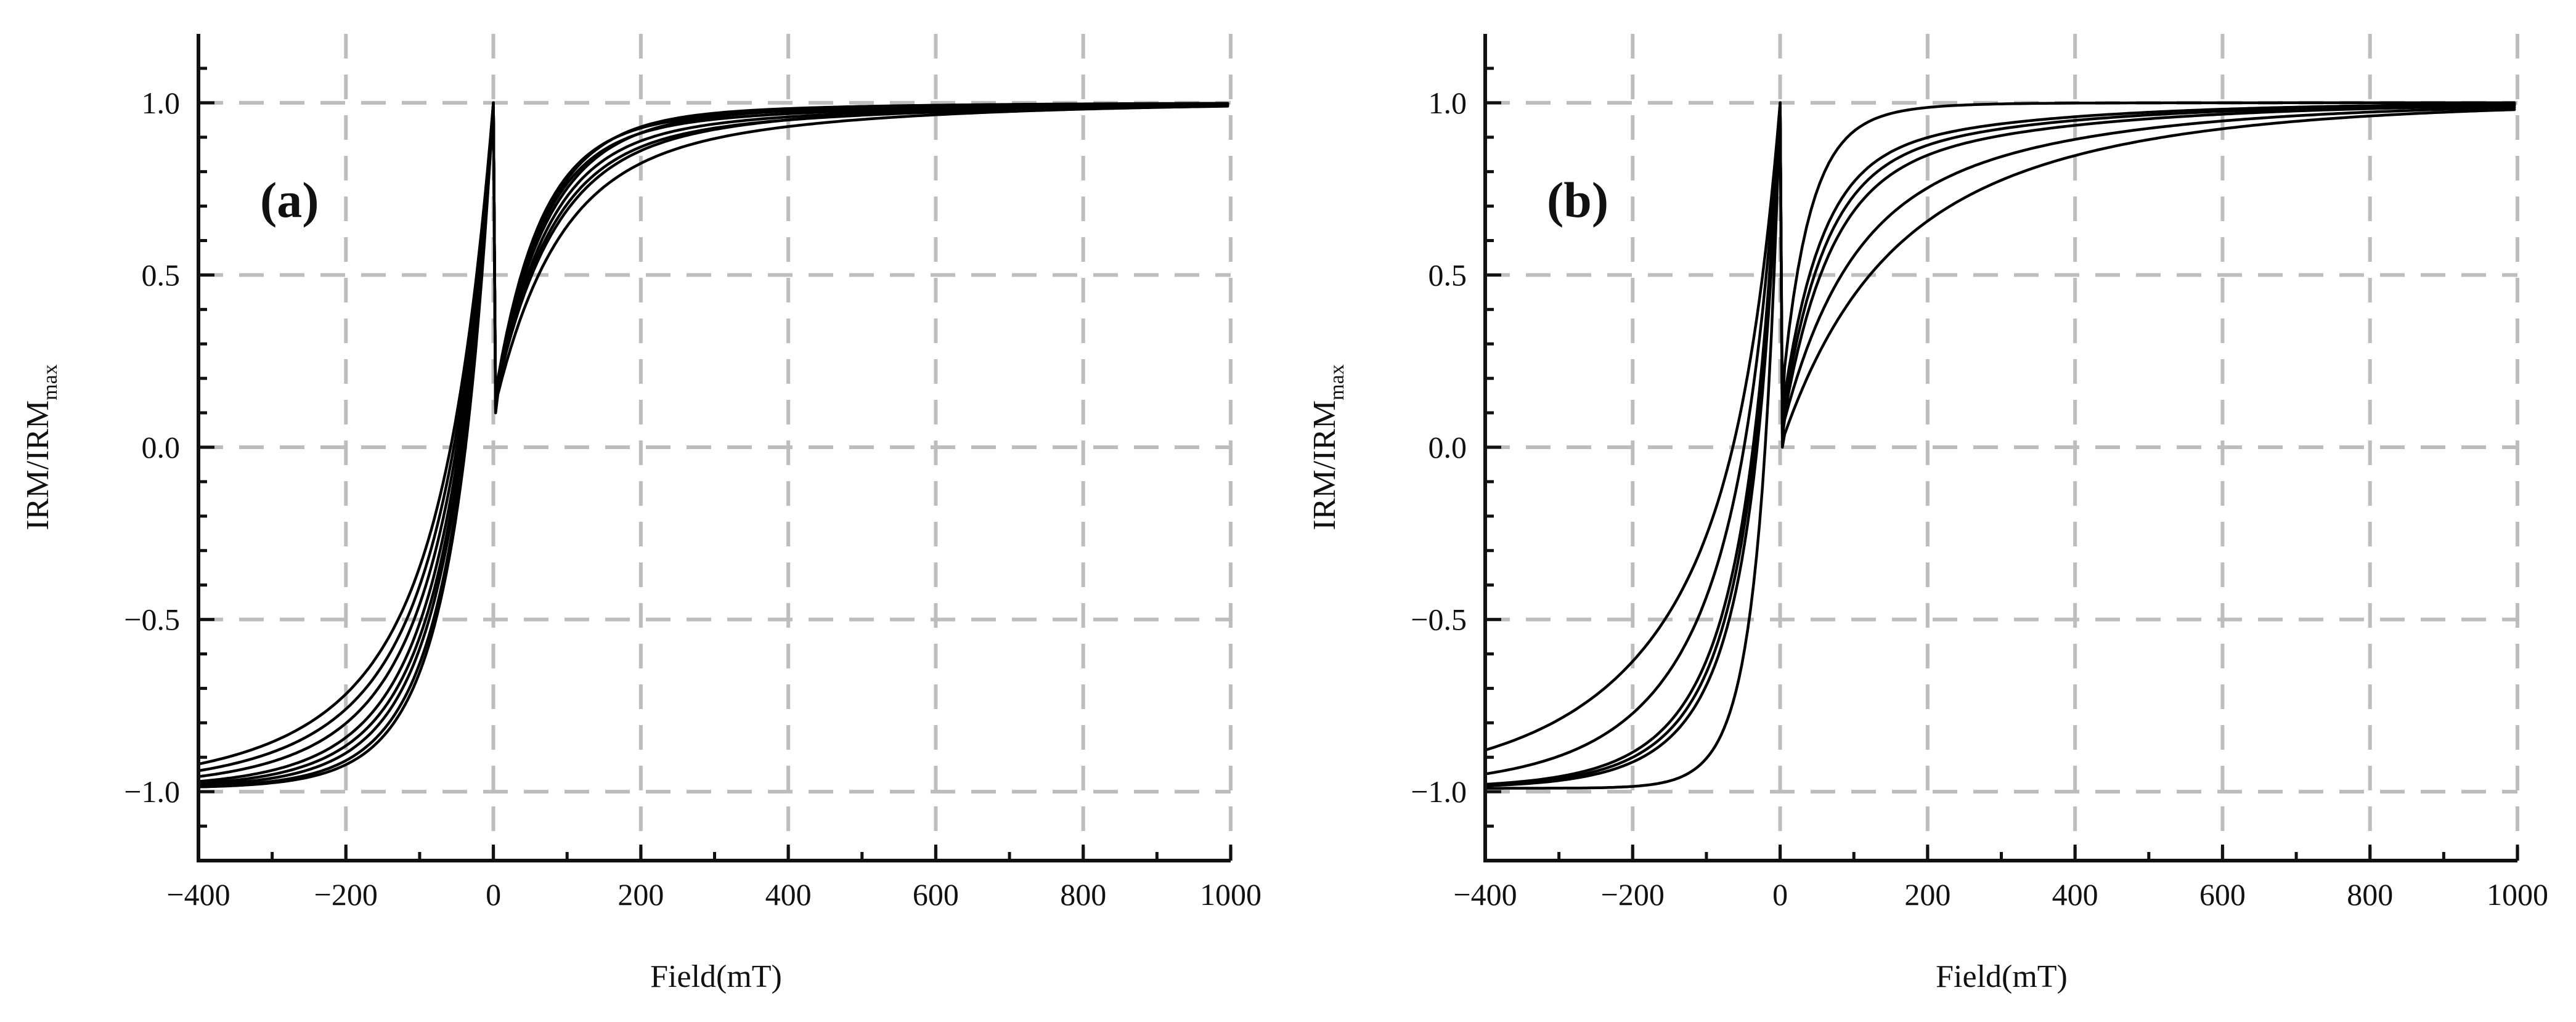 The width and height of the screenshot is (2576, 1022). Describe the element at coordinates (714, 894) in the screenshot. I see `x-tick-labels-a: −400 −200 0 200 400 600 800 1000` at that location.